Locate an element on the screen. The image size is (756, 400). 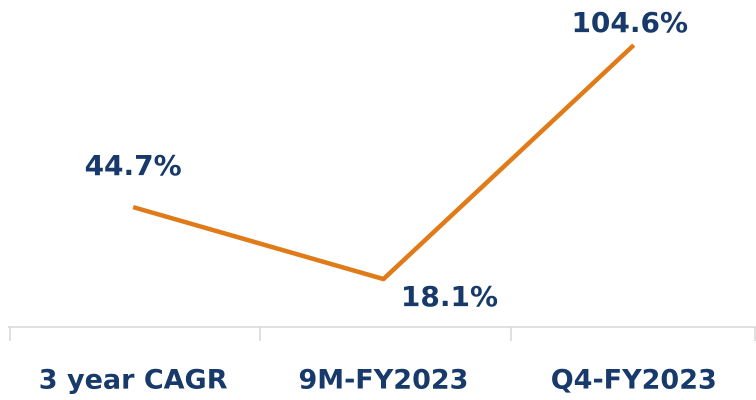
x-axis is located at coordinates (382, 333).